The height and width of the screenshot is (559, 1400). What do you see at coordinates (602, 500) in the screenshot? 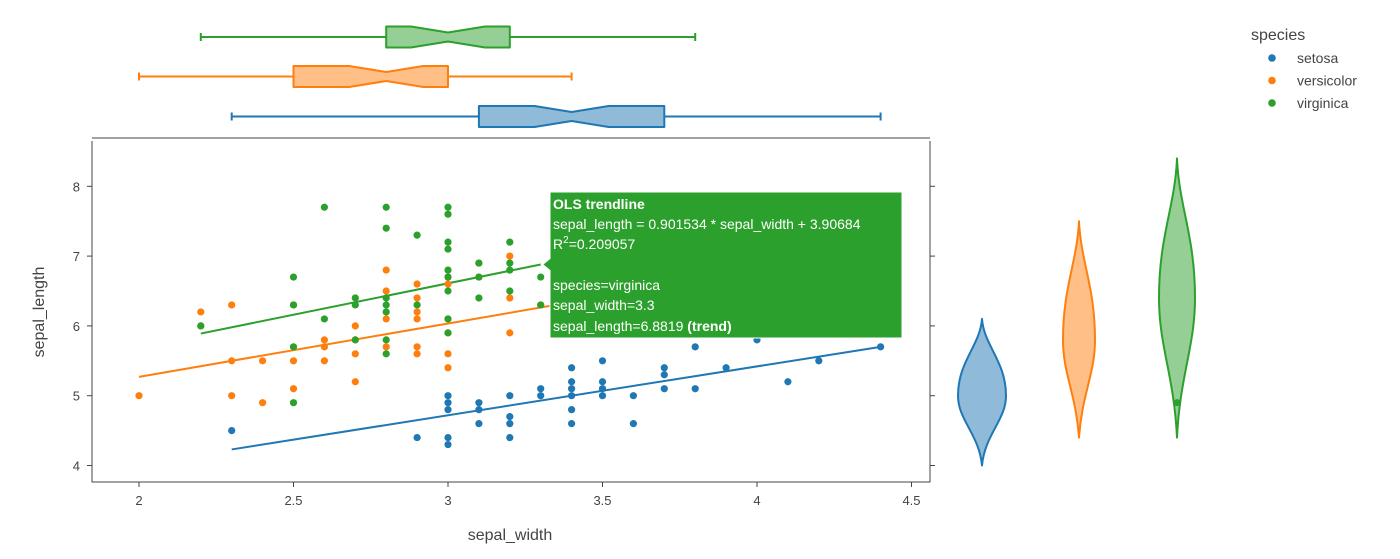
I see `x-tick-label: 3.5` at bounding box center [602, 500].